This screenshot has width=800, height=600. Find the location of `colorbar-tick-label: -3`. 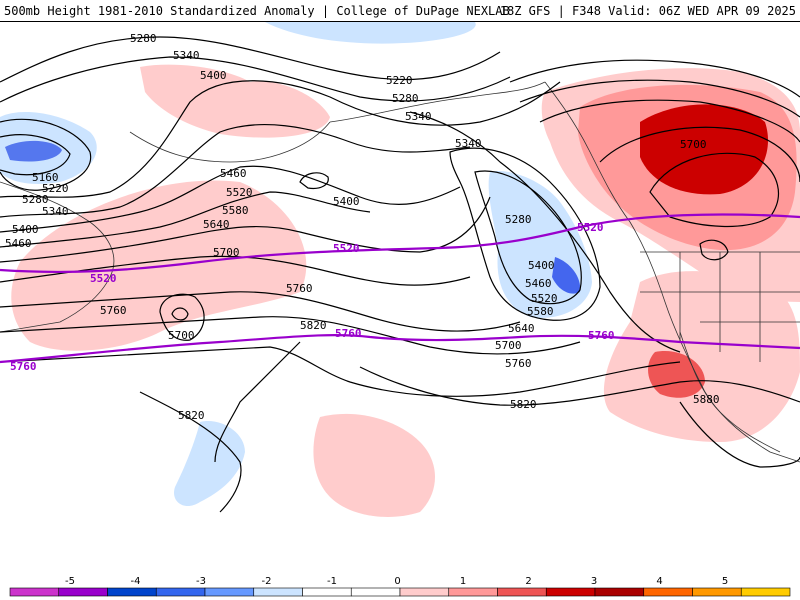

colorbar-tick-label: -3 is located at coordinates (201, 581).